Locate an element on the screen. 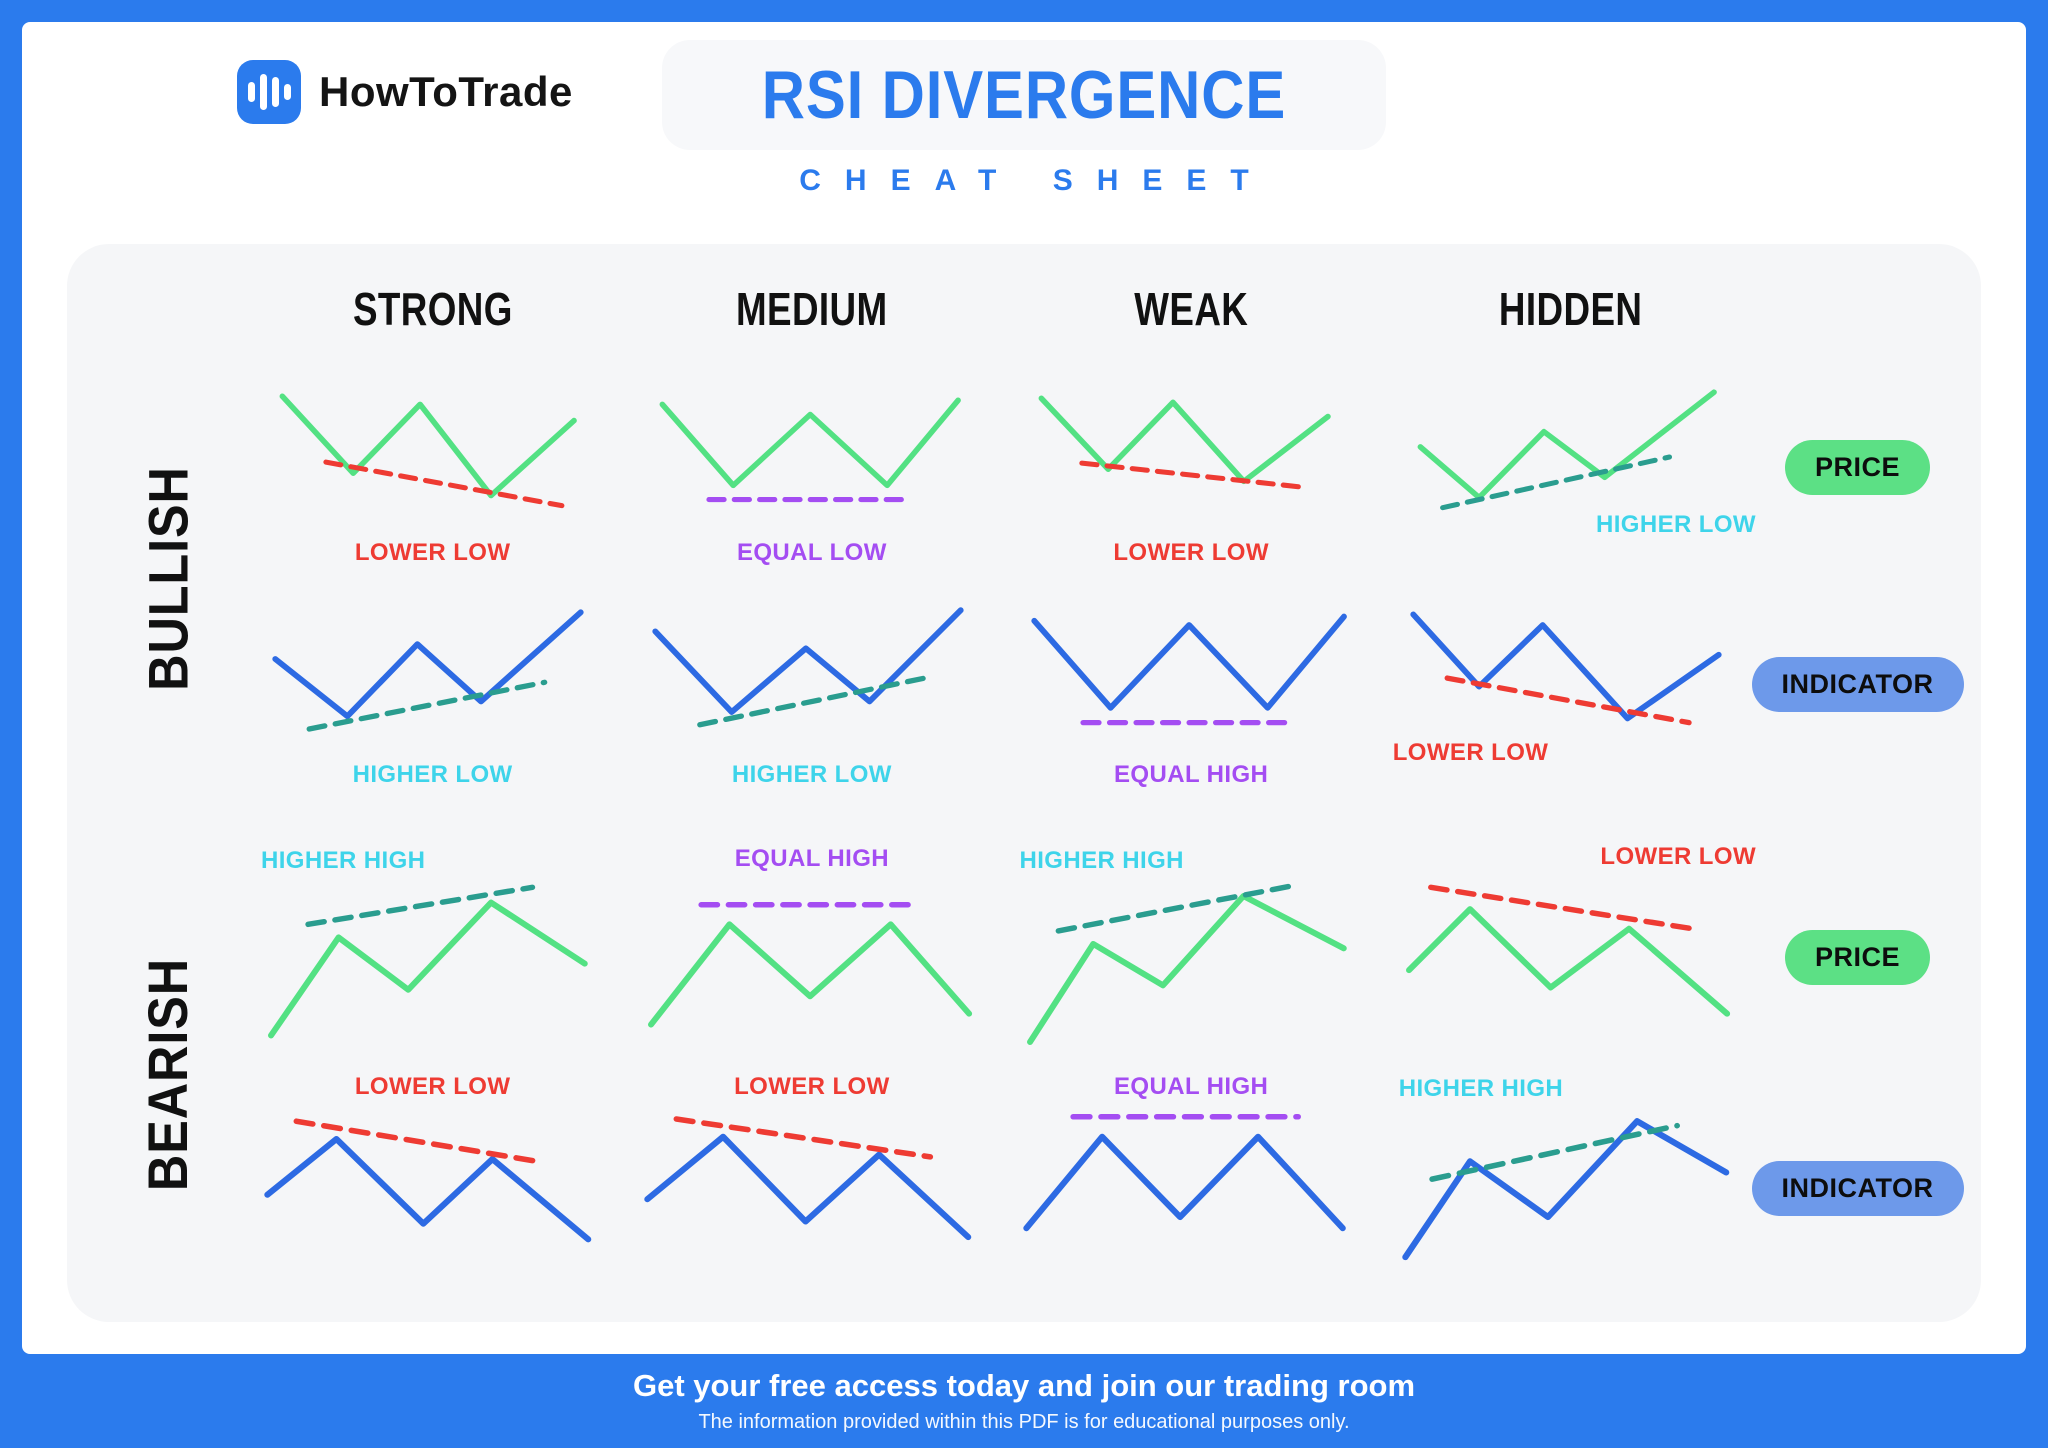 The height and width of the screenshot is (1448, 2048). page-subtitle: CHEAT SHEET is located at coordinates (1036, 180).